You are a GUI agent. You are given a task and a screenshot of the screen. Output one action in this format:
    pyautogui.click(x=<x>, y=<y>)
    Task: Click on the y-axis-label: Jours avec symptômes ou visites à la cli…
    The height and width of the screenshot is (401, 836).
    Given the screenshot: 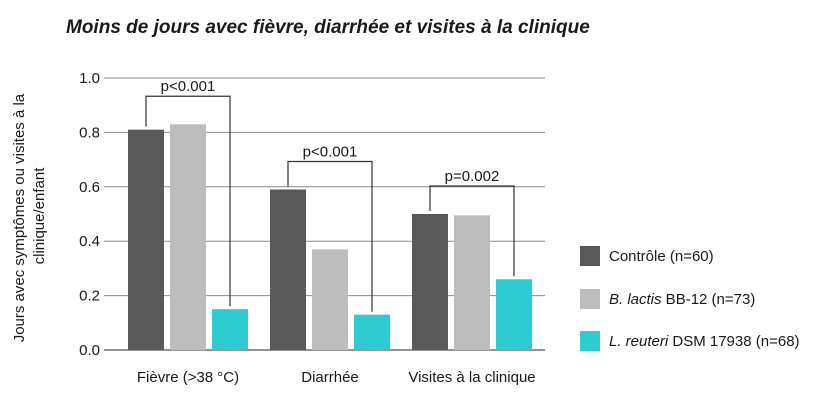 What is the action you would take?
    pyautogui.click(x=29, y=216)
    